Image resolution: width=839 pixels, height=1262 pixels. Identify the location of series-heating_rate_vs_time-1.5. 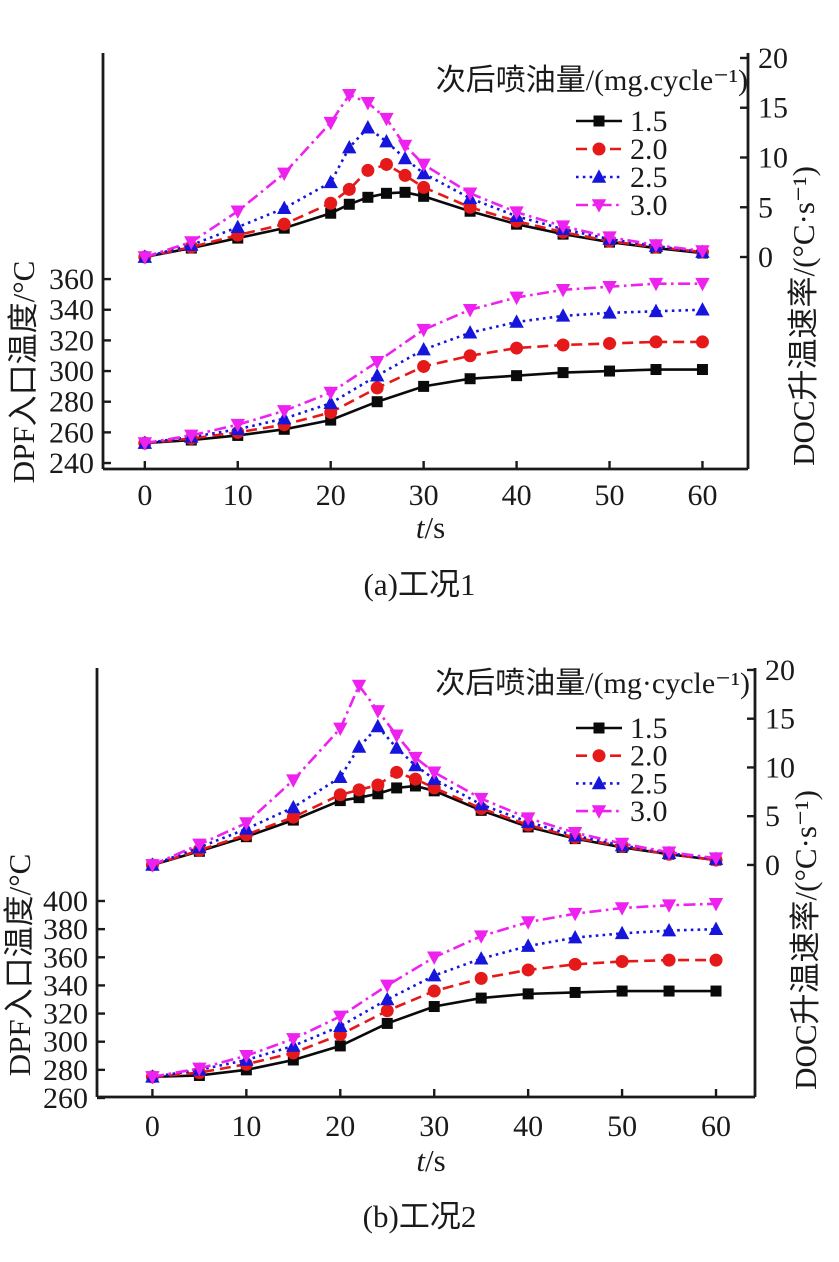
(423, 224).